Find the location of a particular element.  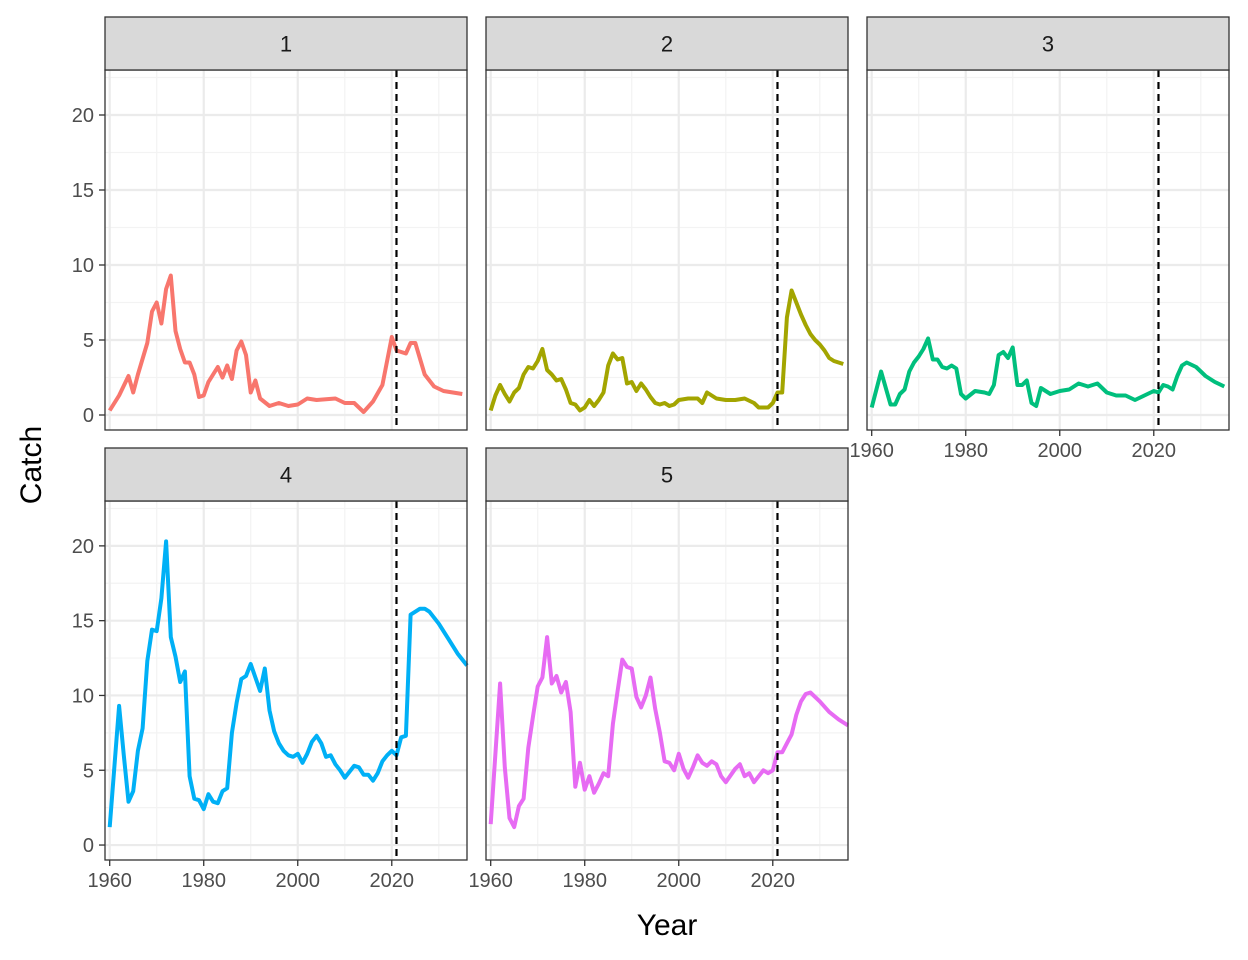

panel-5: 5 1960 1980 2000 2020 is located at coordinates (659, 669).